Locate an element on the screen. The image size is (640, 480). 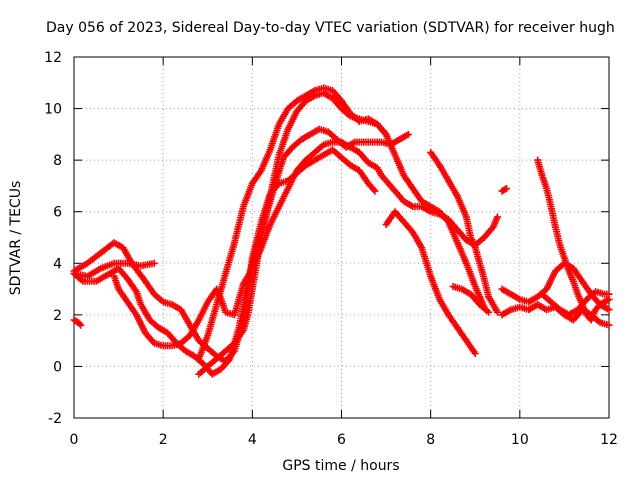
y-tick-label: -2 is located at coordinates (55, 419).